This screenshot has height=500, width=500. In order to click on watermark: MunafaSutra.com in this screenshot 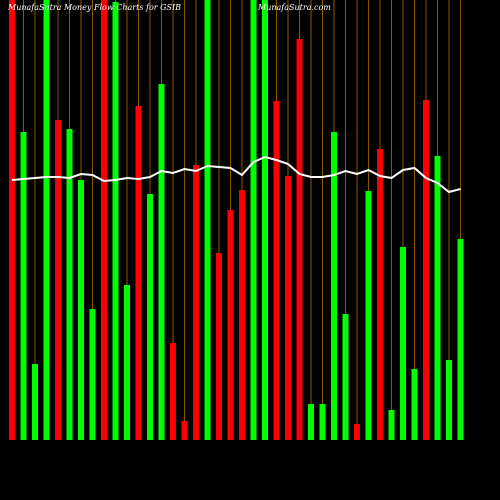, I will do `click(294, 7)`.